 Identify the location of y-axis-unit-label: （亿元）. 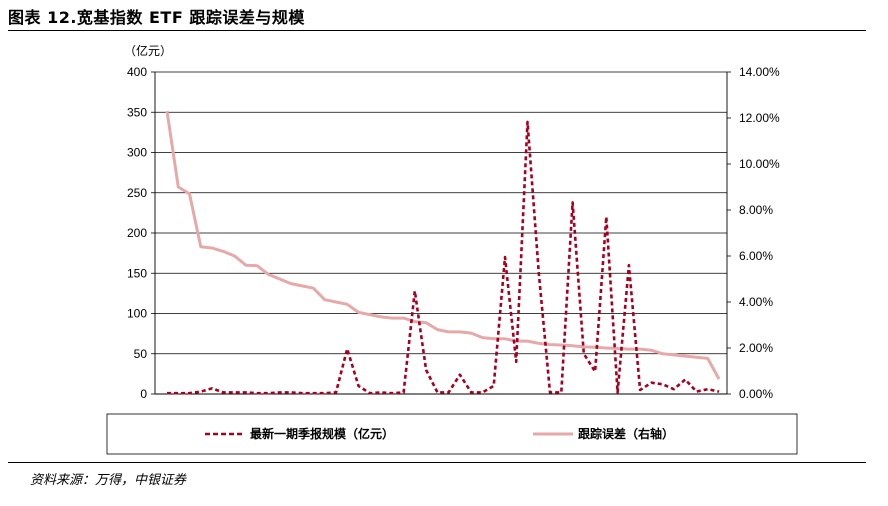
(148, 50).